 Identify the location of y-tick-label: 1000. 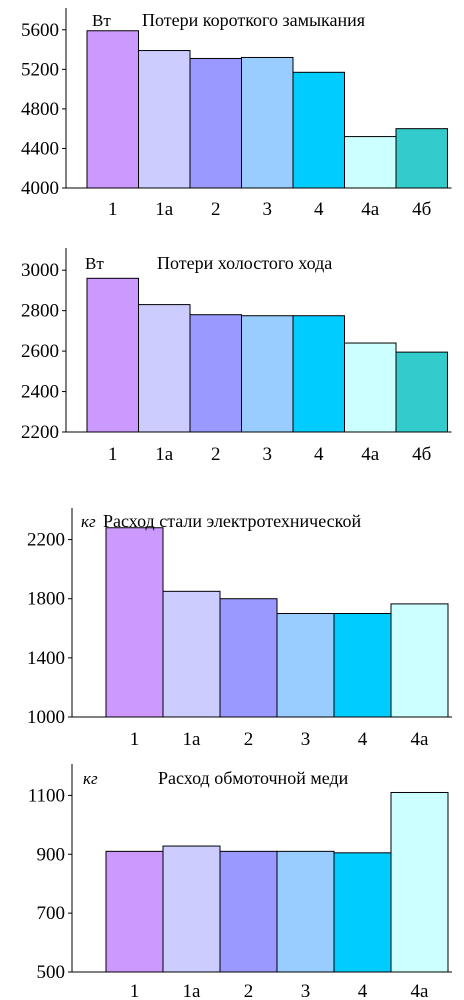
(46, 717).